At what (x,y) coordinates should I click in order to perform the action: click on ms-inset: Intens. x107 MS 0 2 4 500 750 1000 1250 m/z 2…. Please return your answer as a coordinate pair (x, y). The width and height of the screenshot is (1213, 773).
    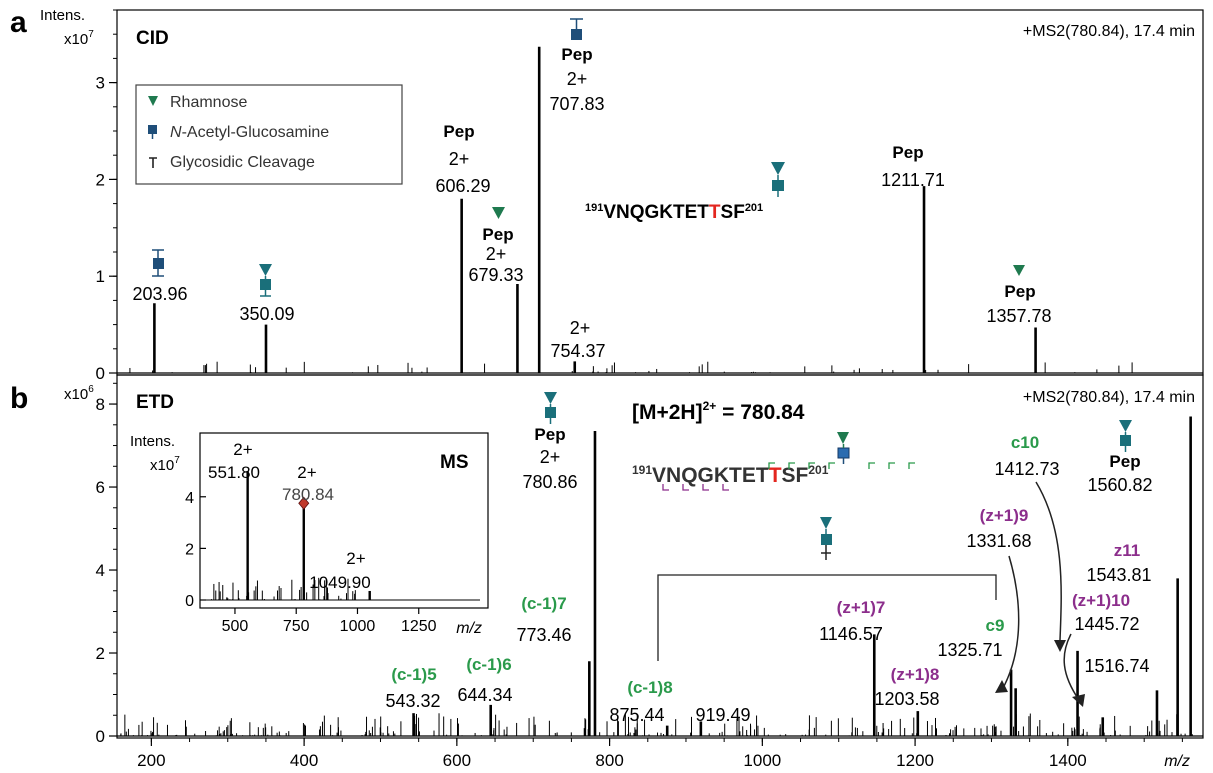
    Looking at the image, I should click on (309, 534).